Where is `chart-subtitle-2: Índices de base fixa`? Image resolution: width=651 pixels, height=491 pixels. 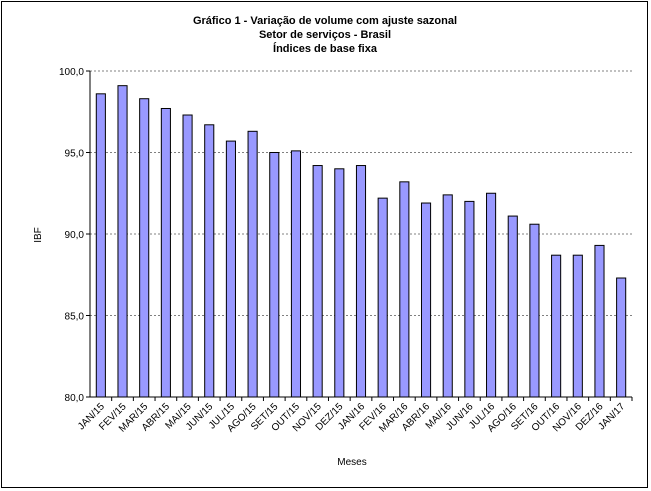 chart-subtitle-2: Índices de base fixa is located at coordinates (325, 48).